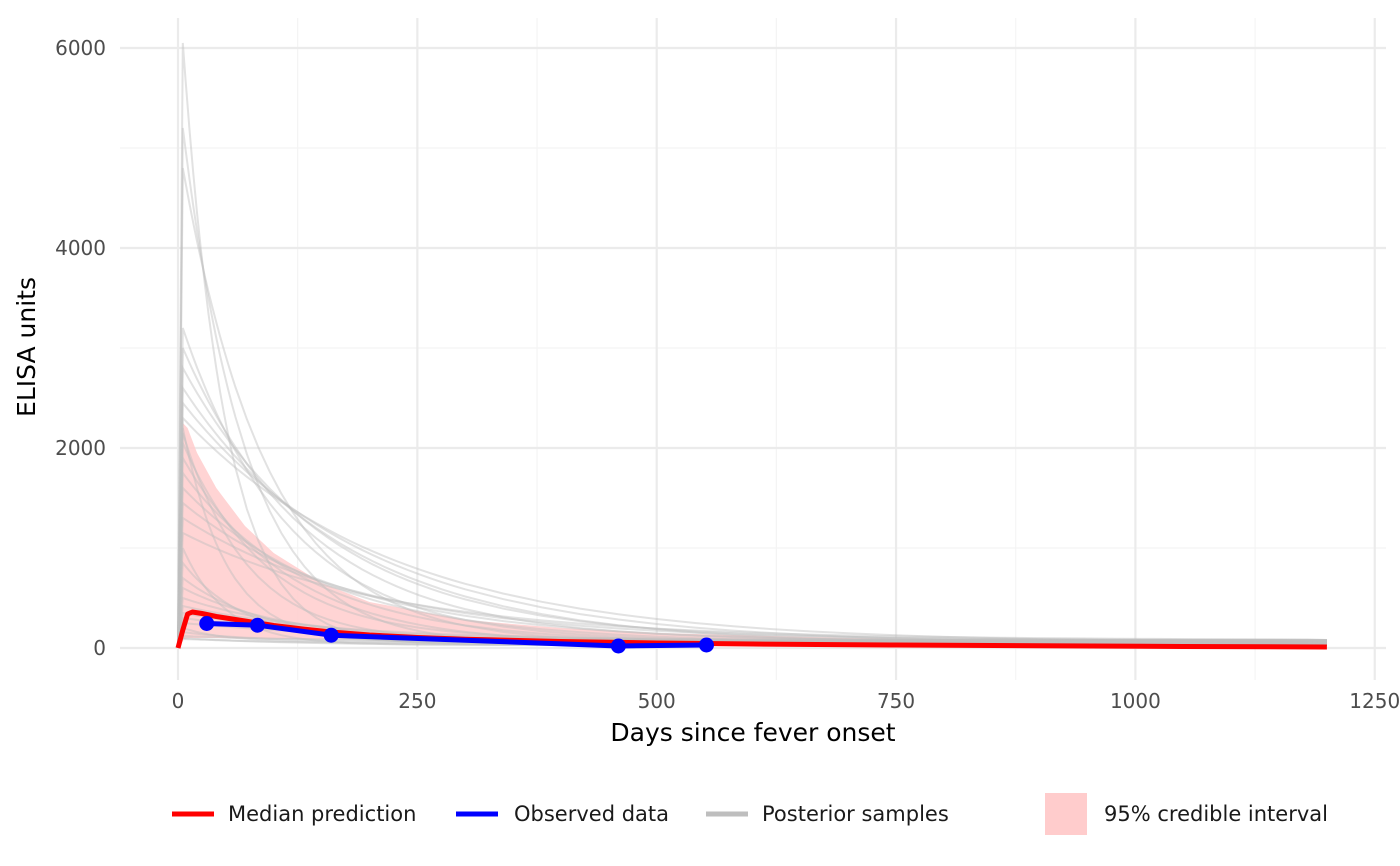 The width and height of the screenshot is (1400, 866). I want to click on x-tick-label: 1000, so click(1135, 701).